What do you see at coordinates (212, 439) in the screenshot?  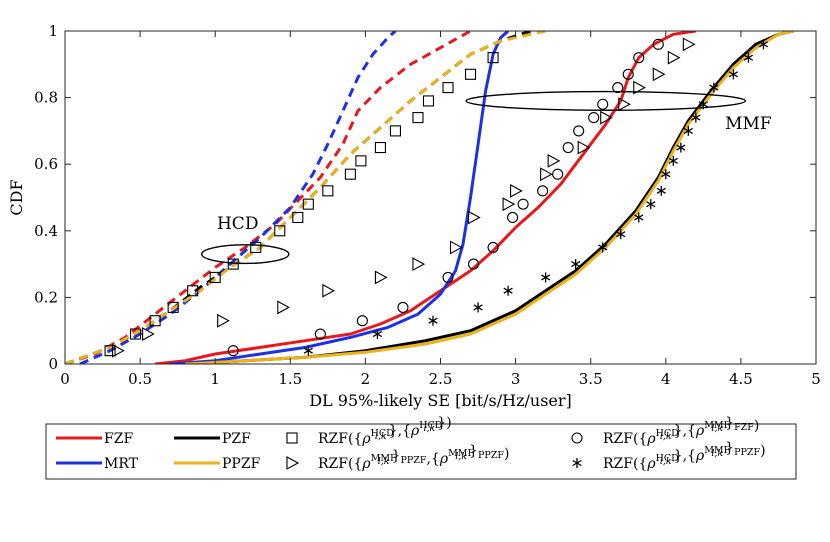 I see `legend-entry-pzf: PZF` at bounding box center [212, 439].